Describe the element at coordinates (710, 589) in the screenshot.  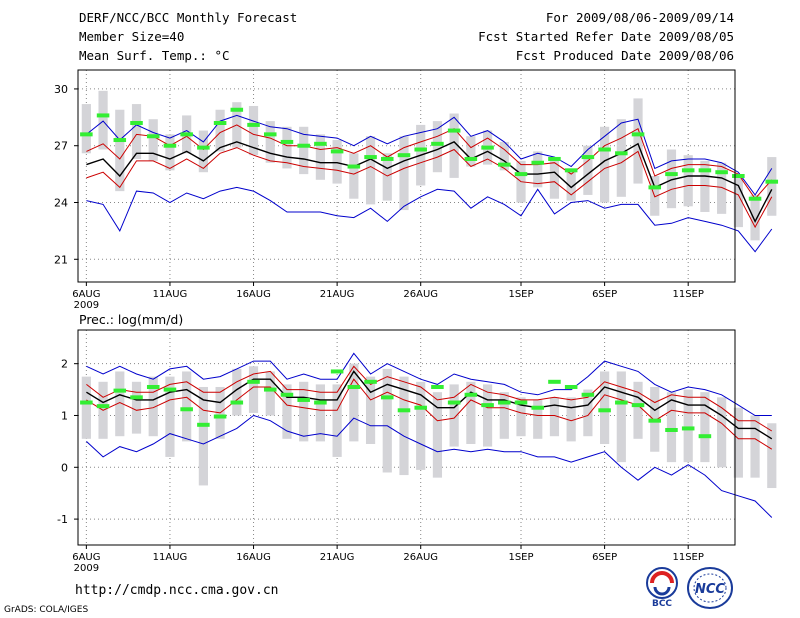
I see `ncc-logo-text: NCC` at that location.